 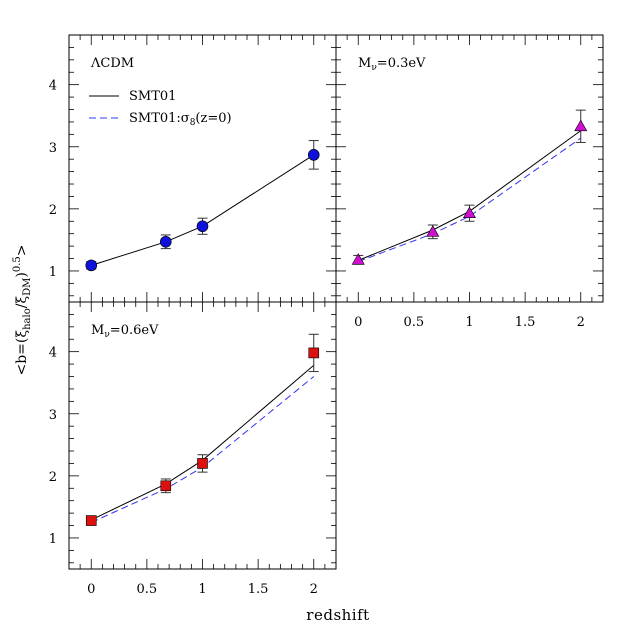 What do you see at coordinates (337, 615) in the screenshot?
I see `x-axis-title: redshift` at bounding box center [337, 615].